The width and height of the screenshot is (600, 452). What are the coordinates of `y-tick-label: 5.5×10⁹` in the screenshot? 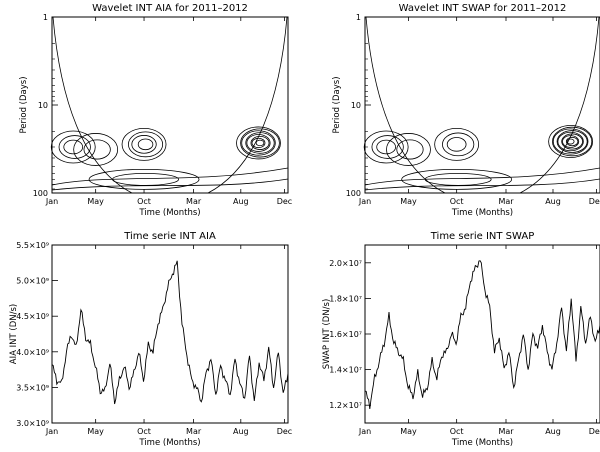 It's located at (32, 245).